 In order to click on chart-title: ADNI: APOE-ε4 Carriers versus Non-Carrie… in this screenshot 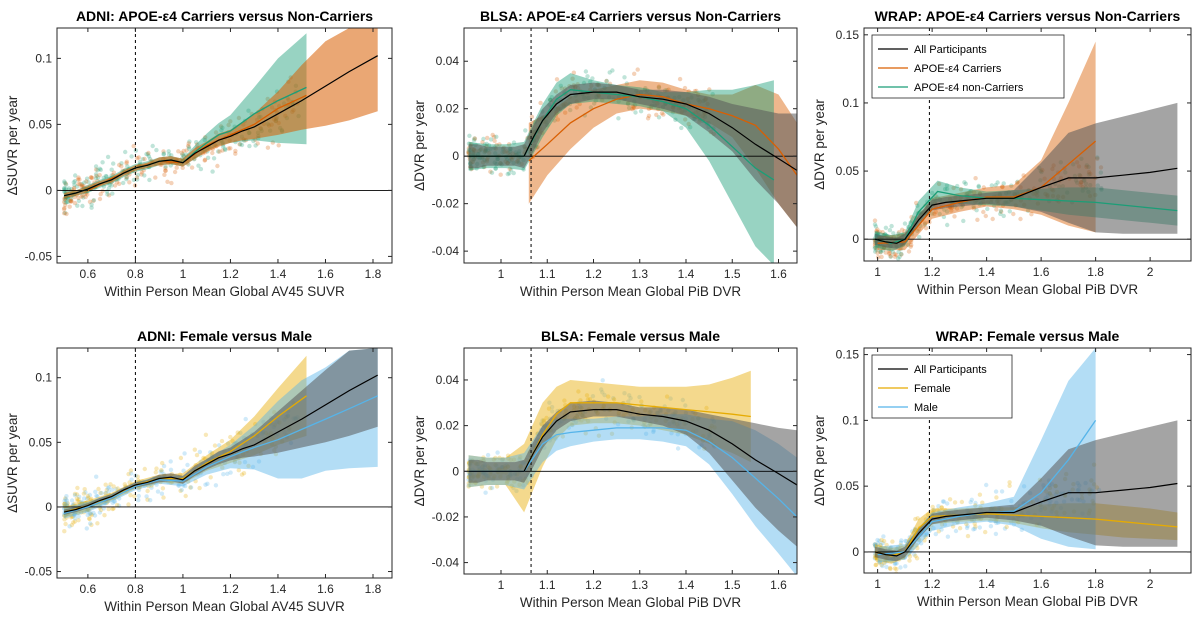, I will do `click(224, 16)`.